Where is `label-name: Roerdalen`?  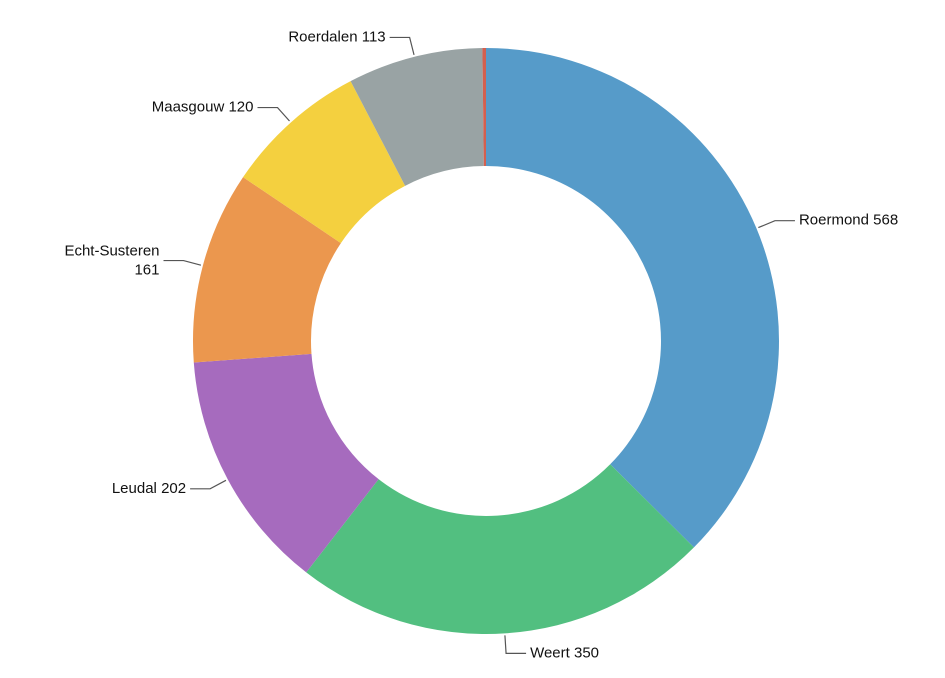
label-name: Roerdalen is located at coordinates (322, 36).